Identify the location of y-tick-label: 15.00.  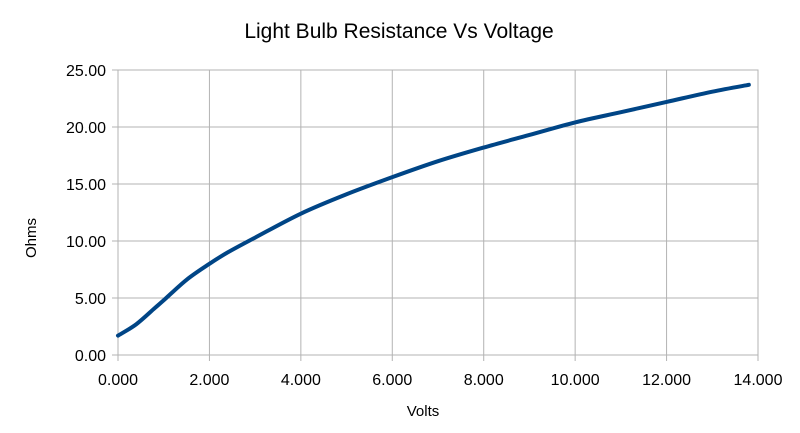
(86, 185).